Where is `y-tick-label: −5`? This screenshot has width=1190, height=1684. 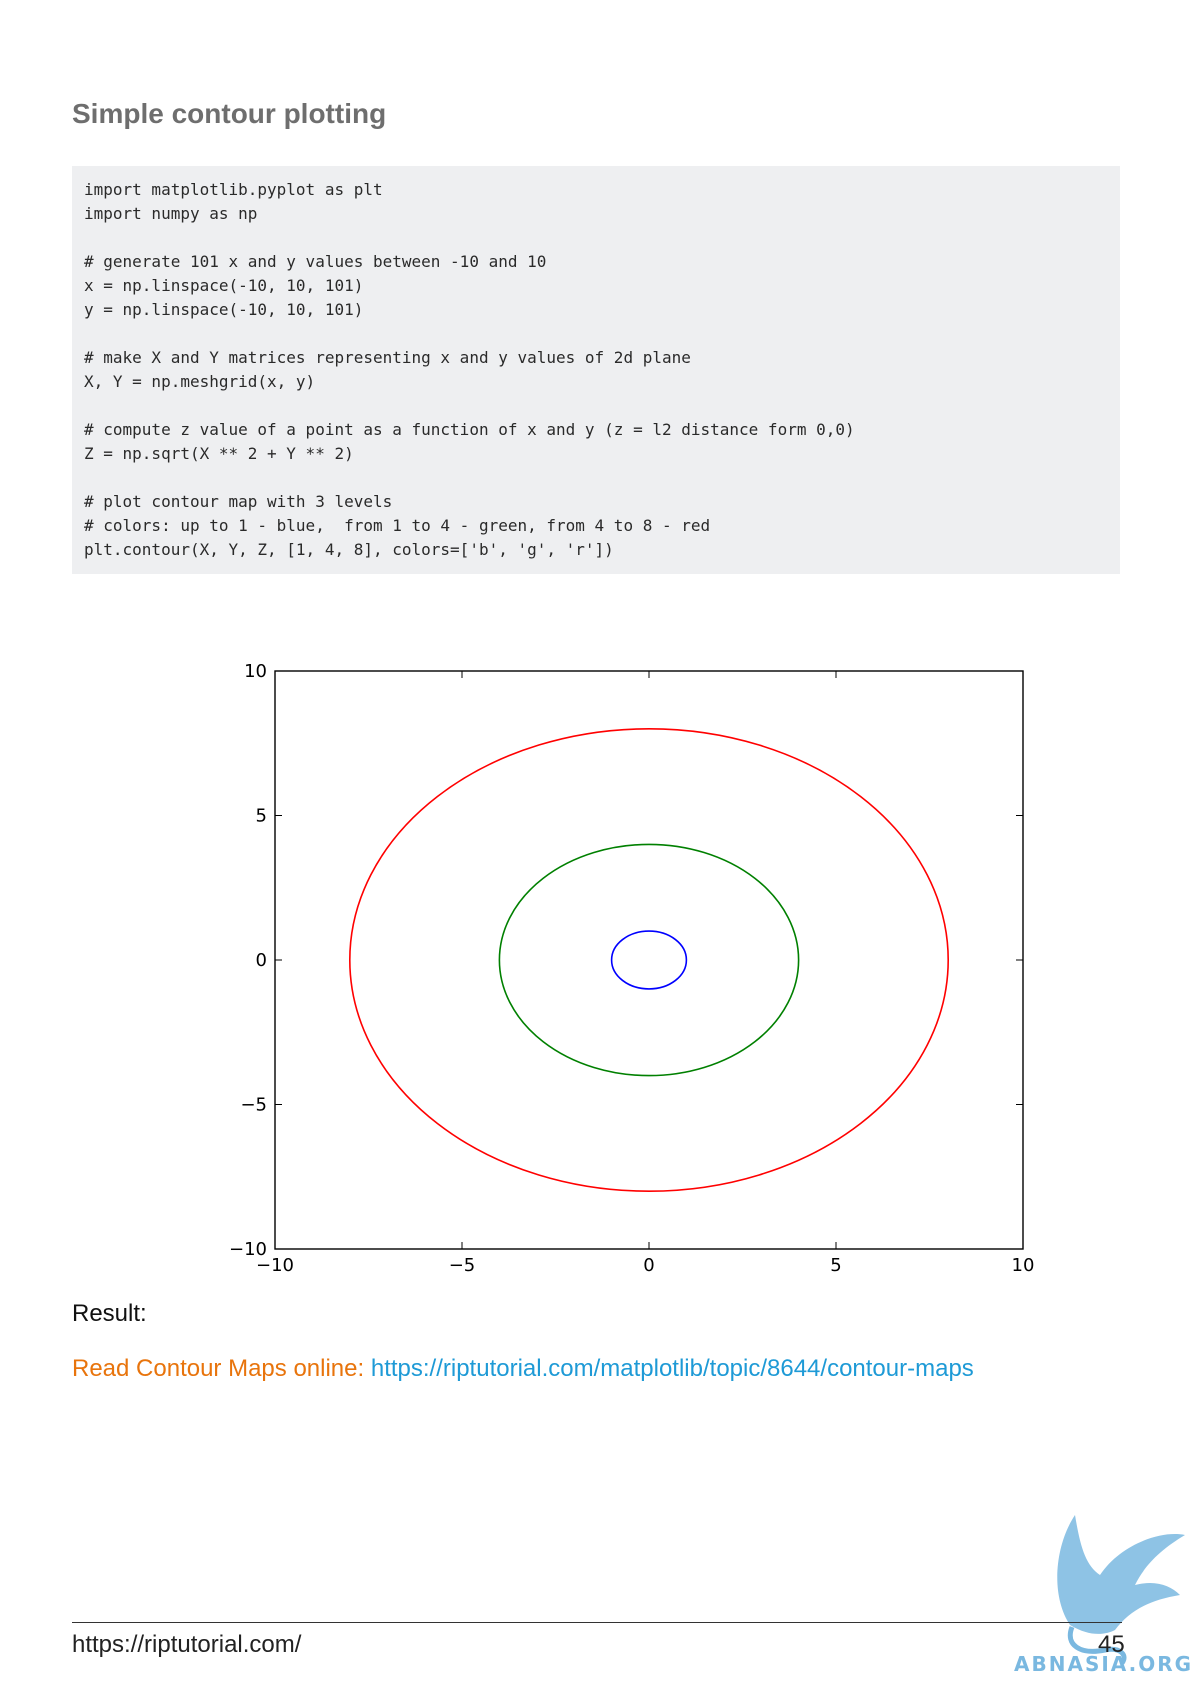 y-tick-label: −5 is located at coordinates (253, 1105).